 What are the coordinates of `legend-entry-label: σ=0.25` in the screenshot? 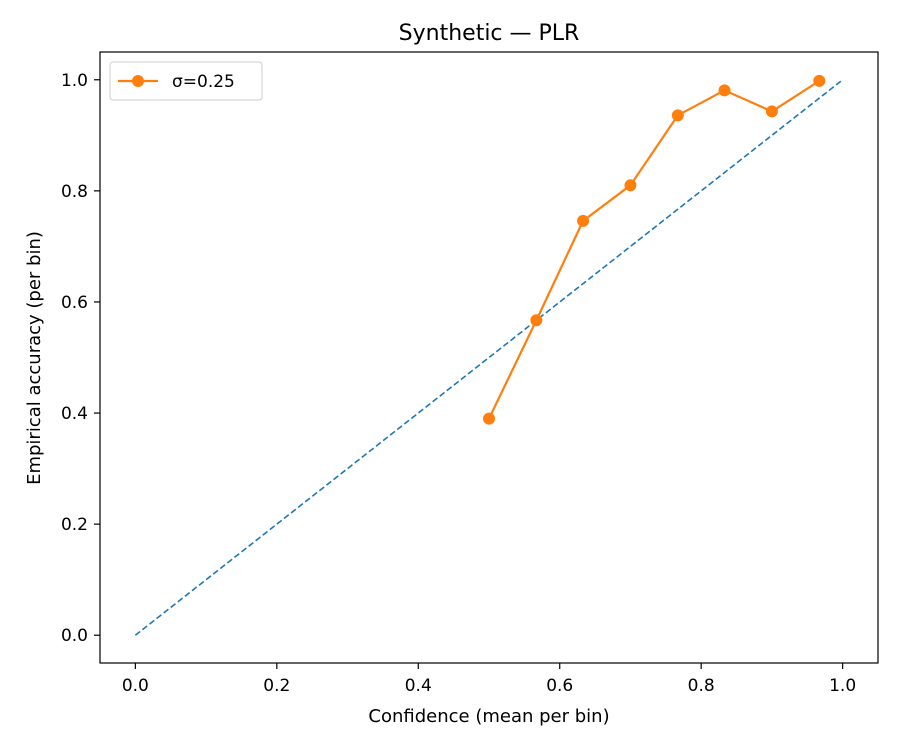 It's located at (203, 82).